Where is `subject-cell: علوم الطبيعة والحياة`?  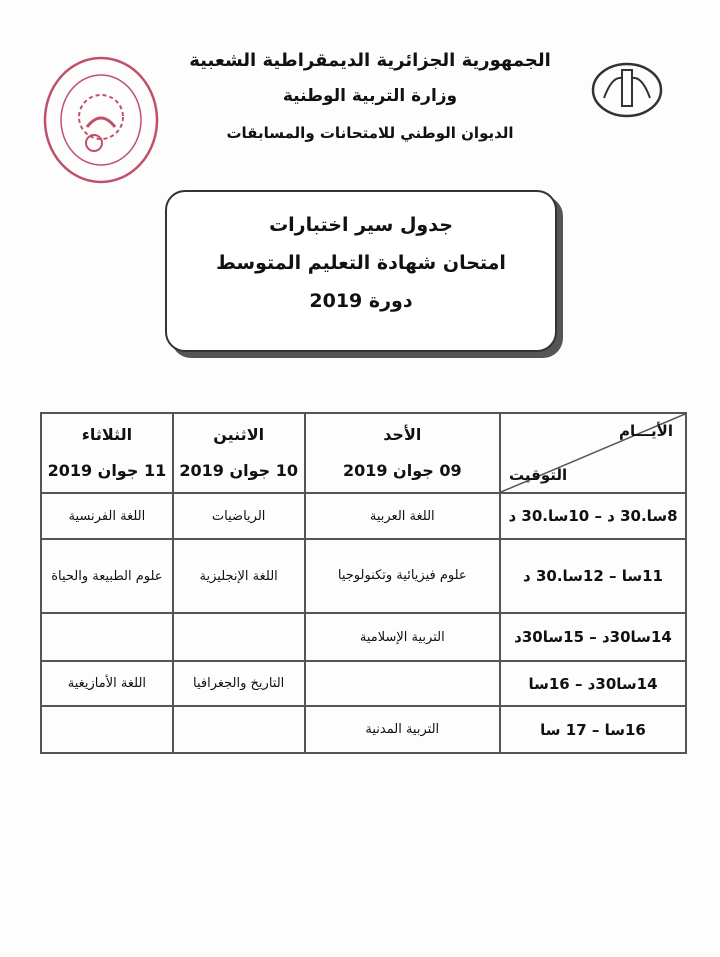 subject-cell: علوم الطبيعة والحياة is located at coordinates (107, 576).